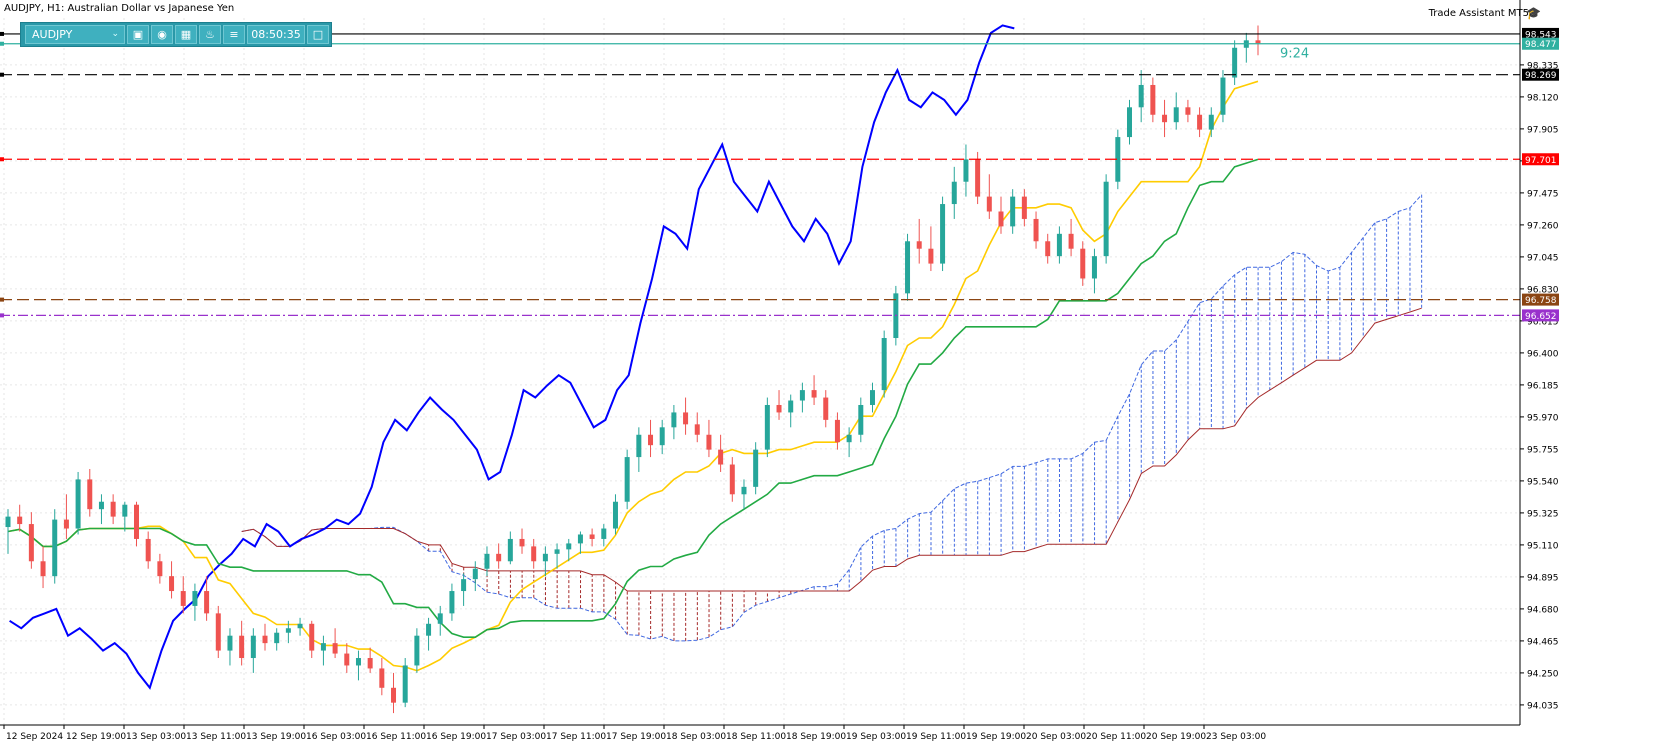 This screenshot has height=752, width=1679. What do you see at coordinates (138, 34) in the screenshot?
I see `camera-icon: ▣` at bounding box center [138, 34].